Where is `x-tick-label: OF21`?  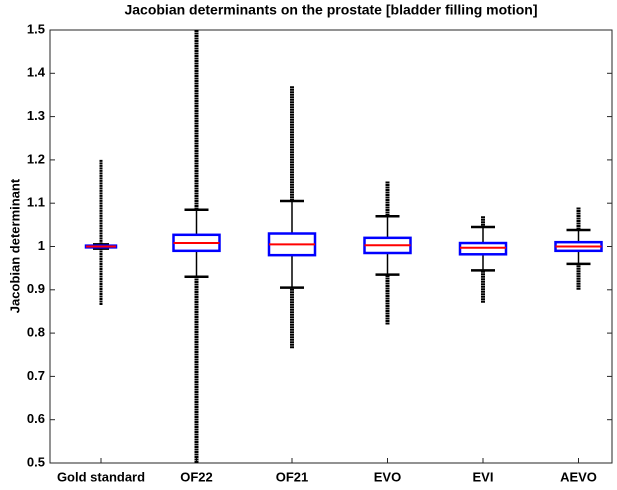
x-tick-label: OF21 is located at coordinates (292, 476).